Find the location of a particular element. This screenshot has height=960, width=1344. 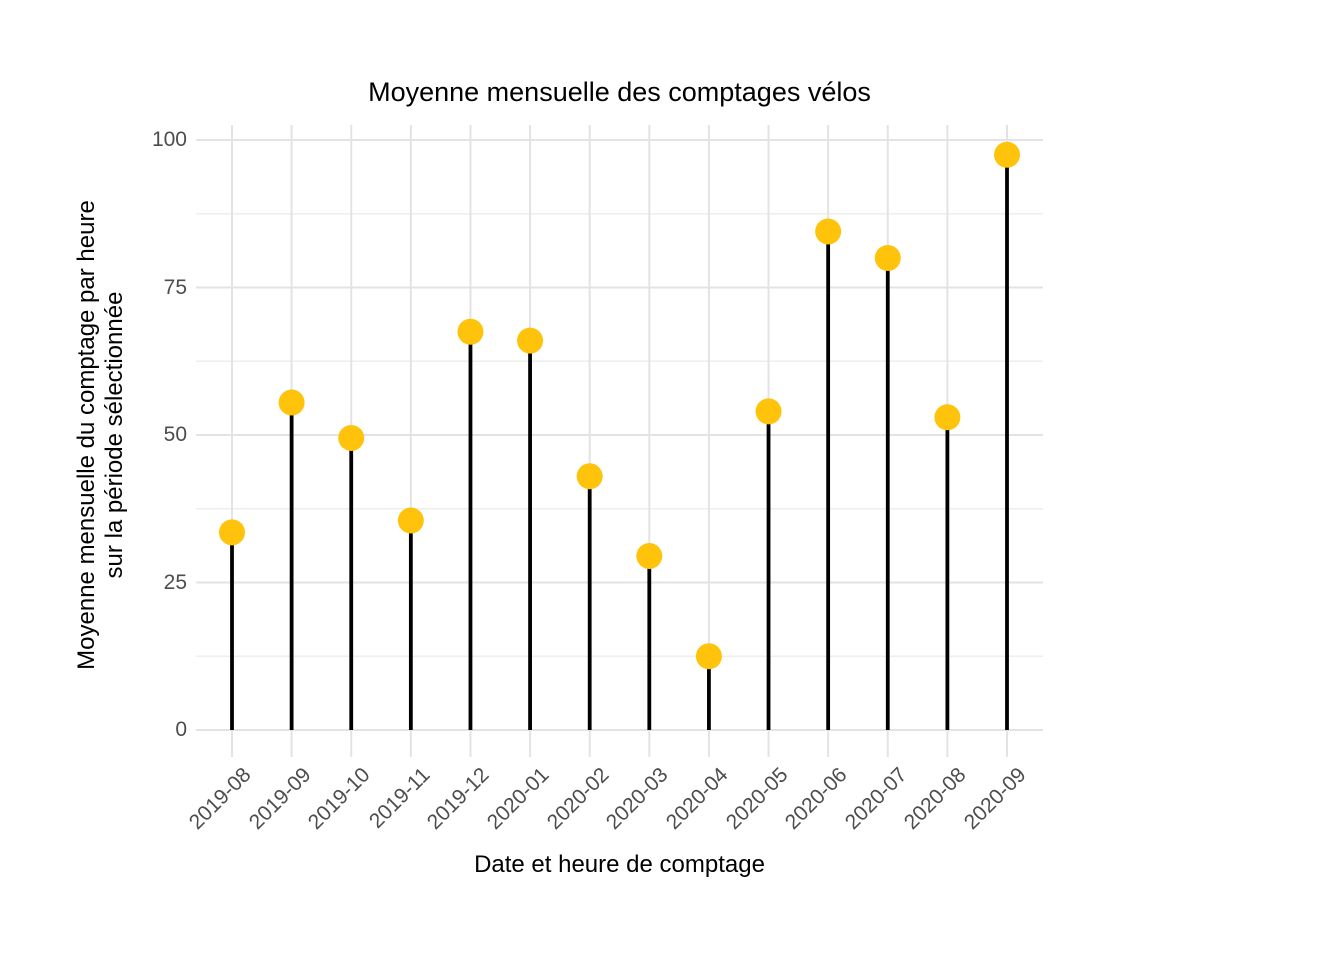

chart-title: Moyenne mensuelle des comptages vélos is located at coordinates (619, 92).